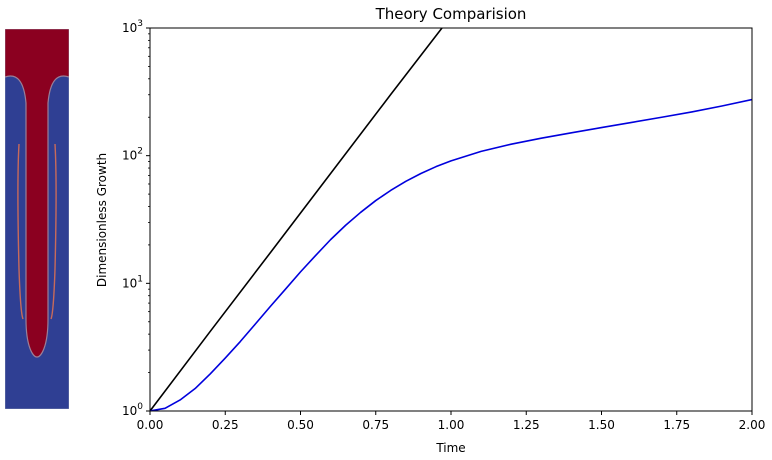 This screenshot has width=772, height=460. What do you see at coordinates (132, 27) in the screenshot?
I see `y-tick-label: 10³` at bounding box center [132, 27].